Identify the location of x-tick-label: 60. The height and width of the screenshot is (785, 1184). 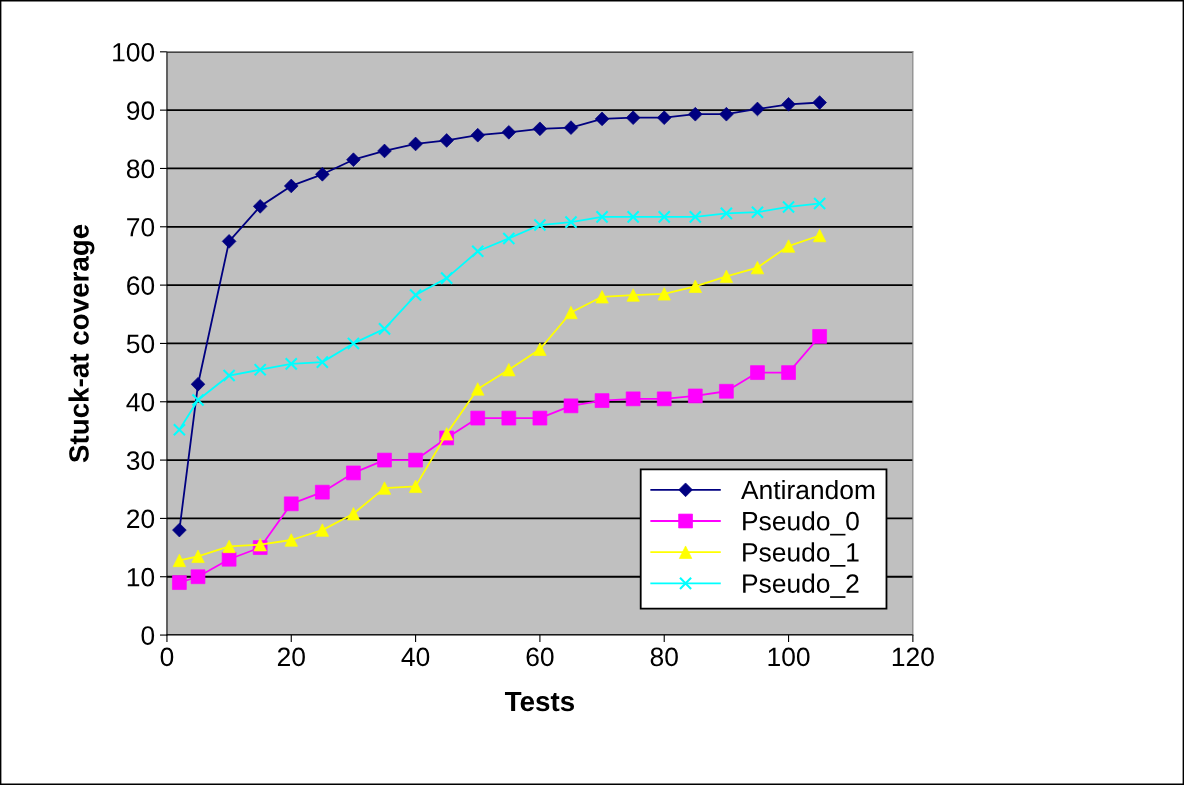
(540, 657).